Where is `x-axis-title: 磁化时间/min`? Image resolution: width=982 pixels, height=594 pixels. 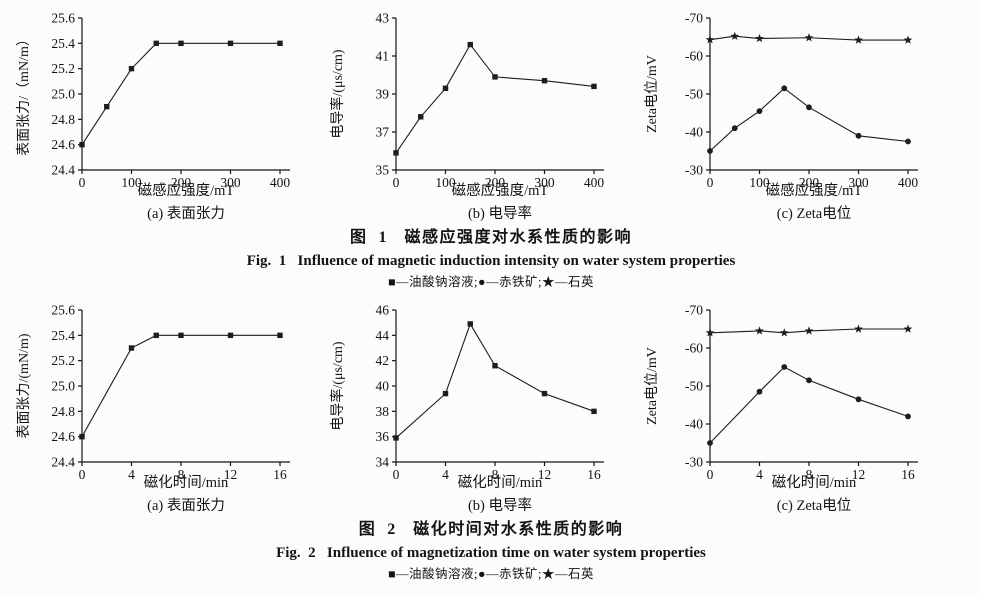 x-axis-title: 磁化时间/min is located at coordinates (500, 482).